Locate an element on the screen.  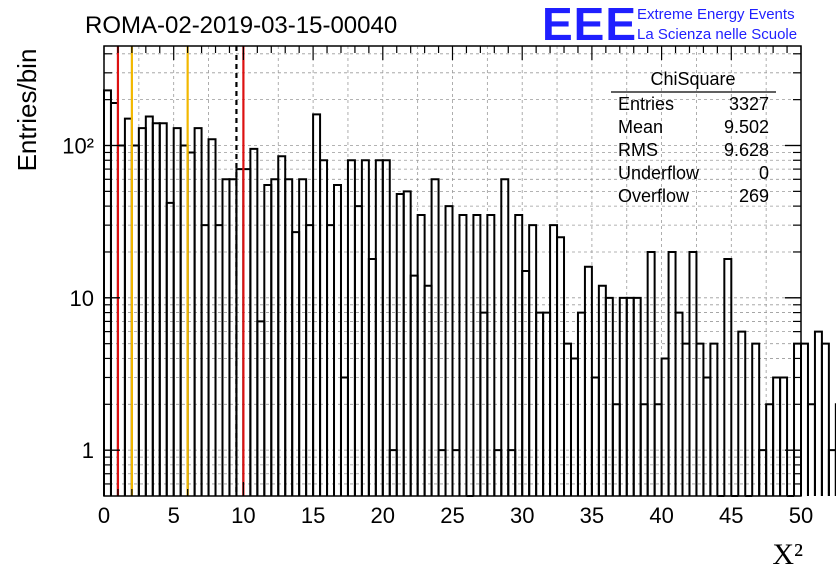
x-tick-label: 50 is located at coordinates (801, 515).